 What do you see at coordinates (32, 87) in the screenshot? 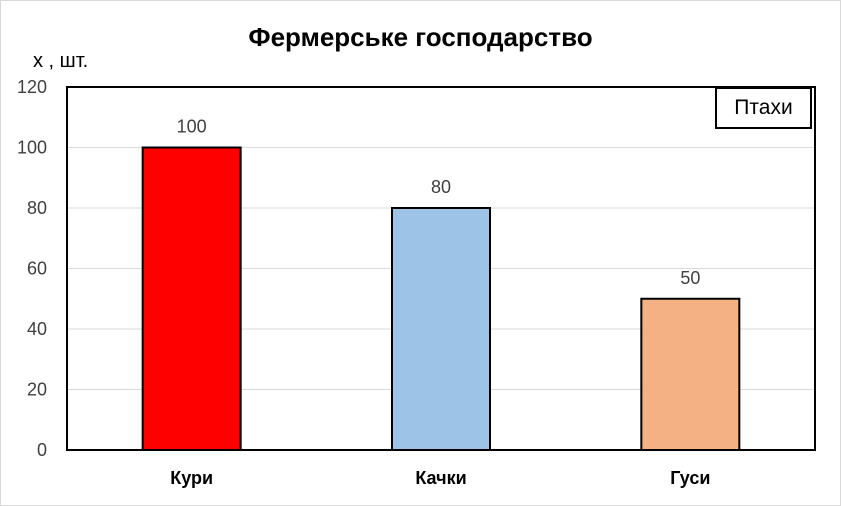
I see `y-tick-label: 120` at bounding box center [32, 87].